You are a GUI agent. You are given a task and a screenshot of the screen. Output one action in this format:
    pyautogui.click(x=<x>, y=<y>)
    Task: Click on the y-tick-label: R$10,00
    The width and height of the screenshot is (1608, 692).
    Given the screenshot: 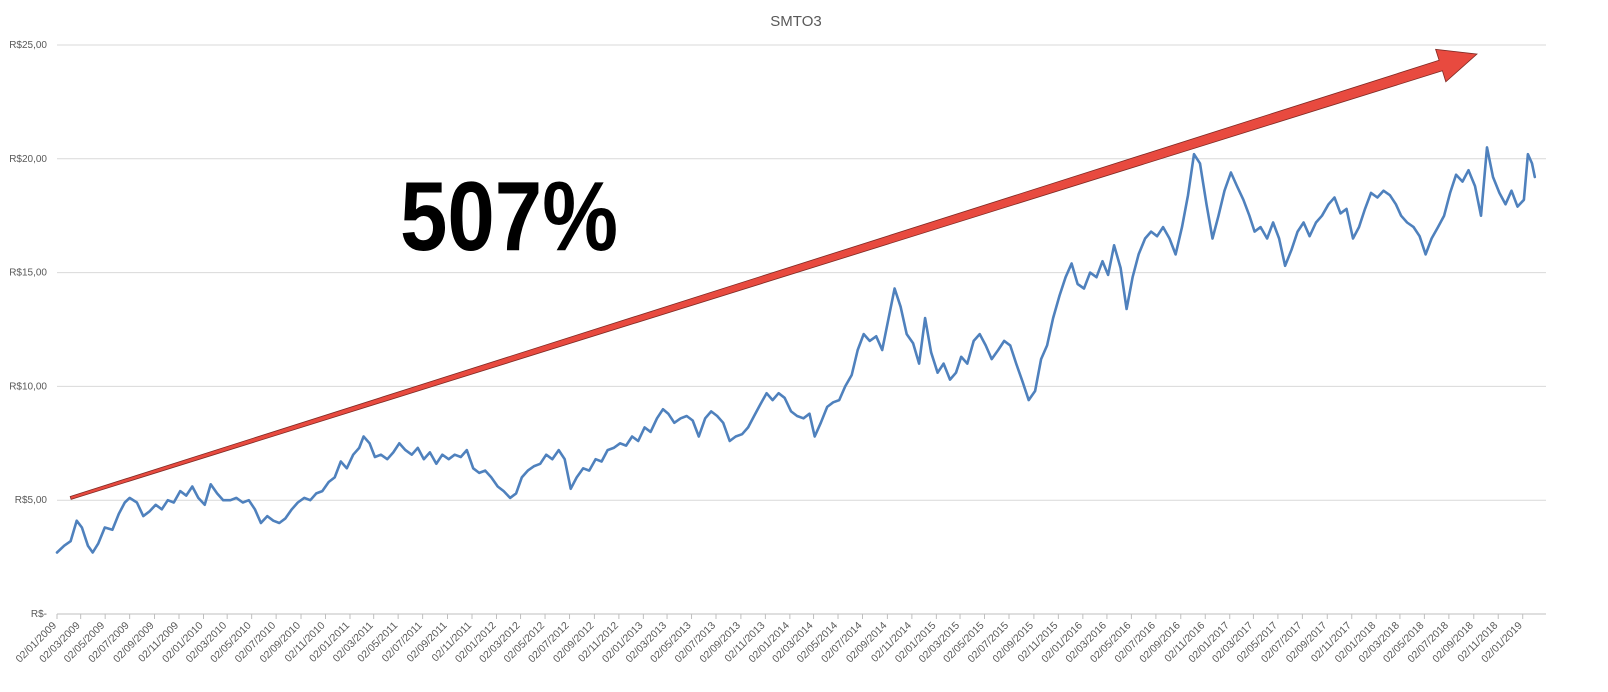 What is the action you would take?
    pyautogui.click(x=28, y=386)
    